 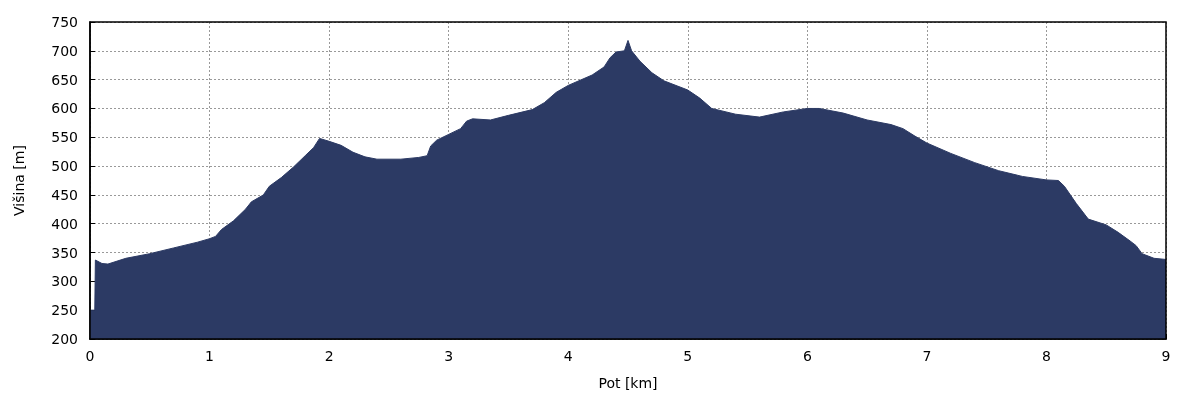 I want to click on x-tick-label: 7, so click(x=927, y=356).